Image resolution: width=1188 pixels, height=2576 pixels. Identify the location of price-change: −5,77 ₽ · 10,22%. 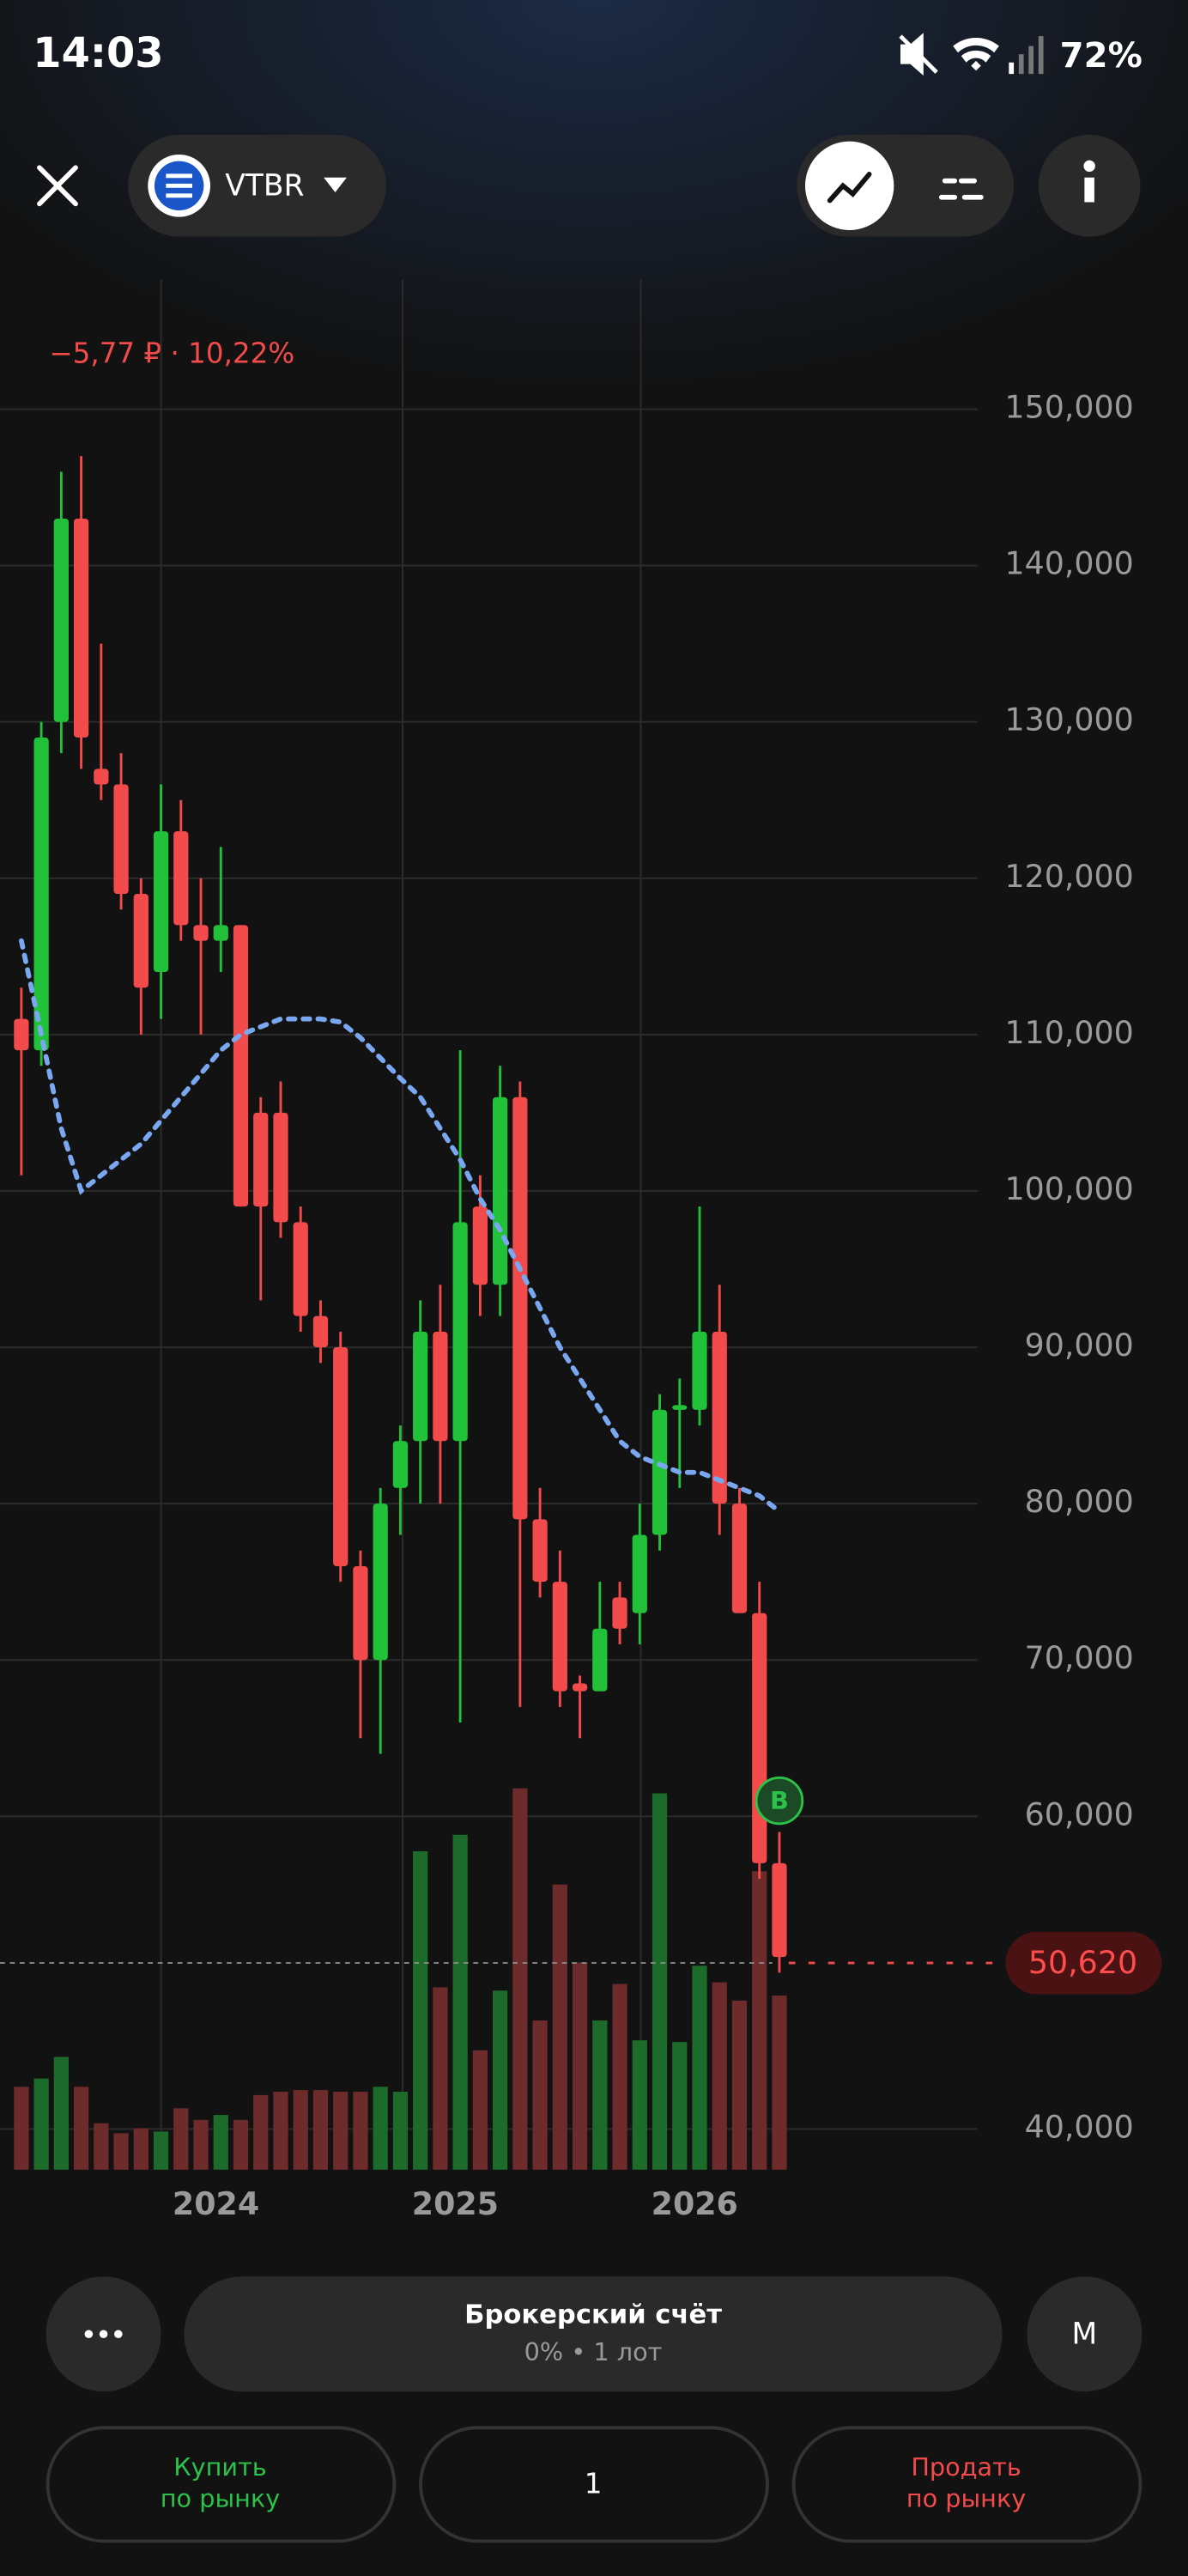
(171, 353).